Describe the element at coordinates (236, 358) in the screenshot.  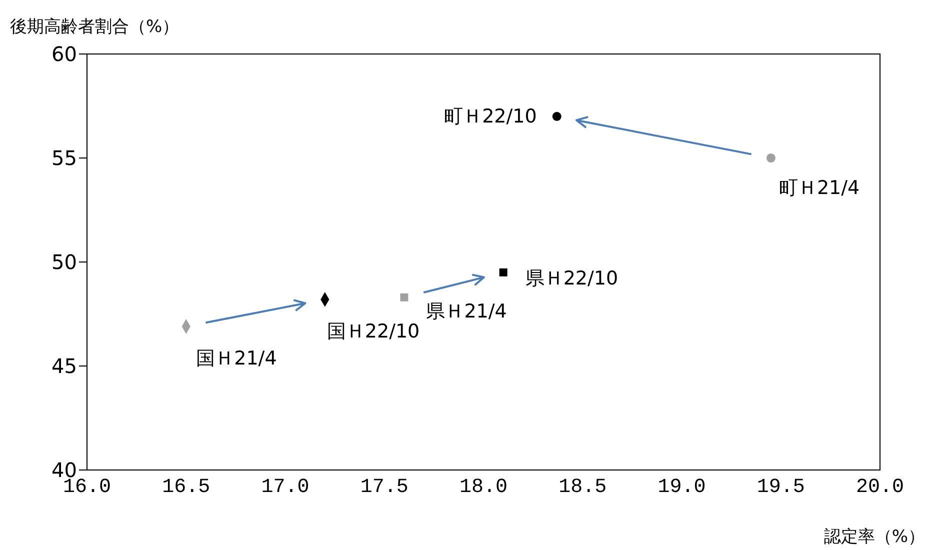
I see `series-label: 国Ｈ21/4` at that location.